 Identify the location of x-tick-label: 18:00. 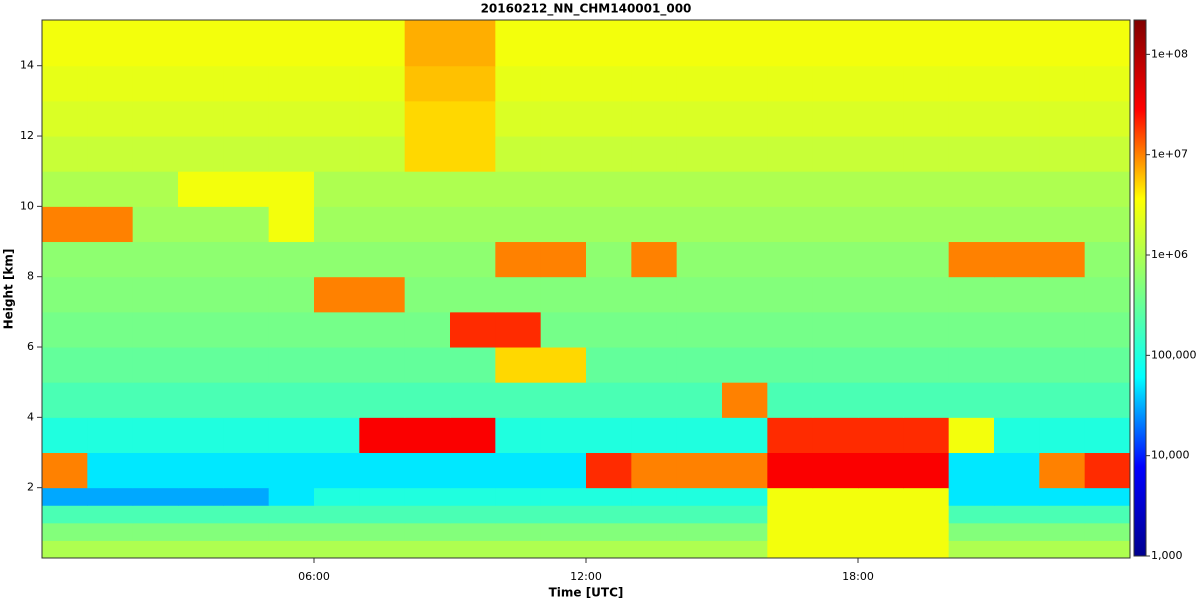
(858, 576).